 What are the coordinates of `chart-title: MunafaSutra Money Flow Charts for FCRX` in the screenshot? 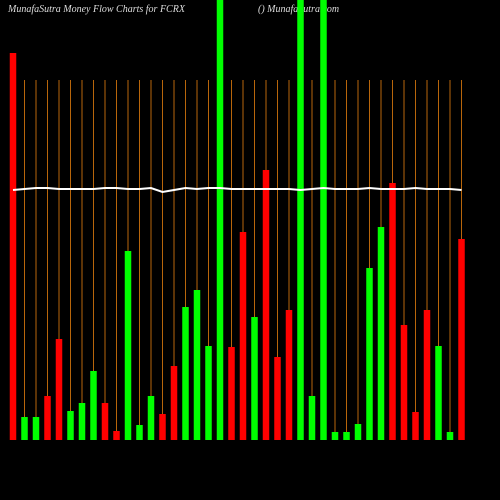 It's located at (96, 9).